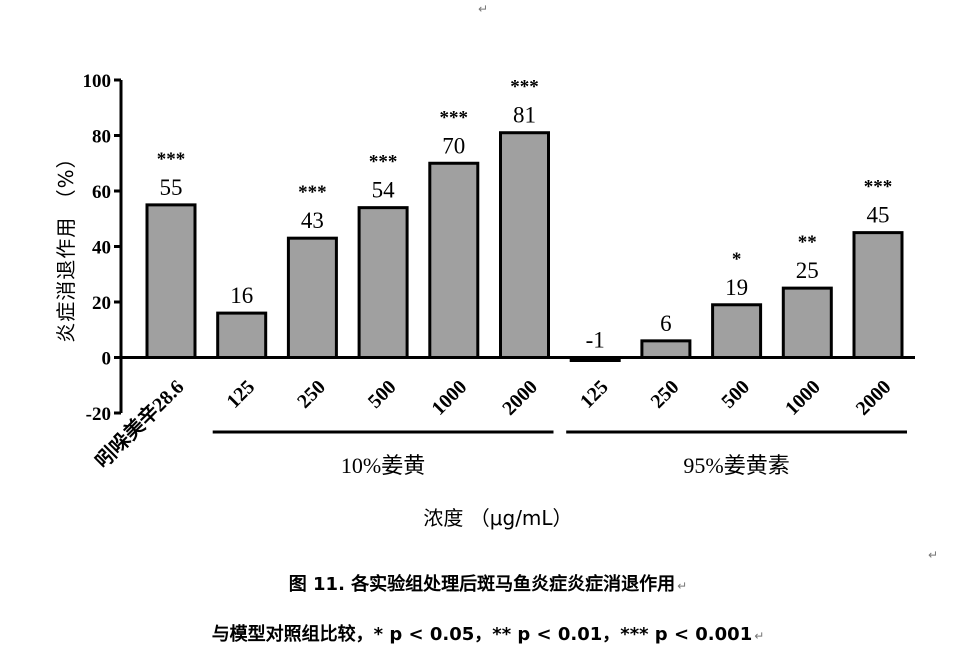 The image size is (976, 666). Describe the element at coordinates (666, 323) in the screenshot. I see `bar-value-label: 6` at that location.